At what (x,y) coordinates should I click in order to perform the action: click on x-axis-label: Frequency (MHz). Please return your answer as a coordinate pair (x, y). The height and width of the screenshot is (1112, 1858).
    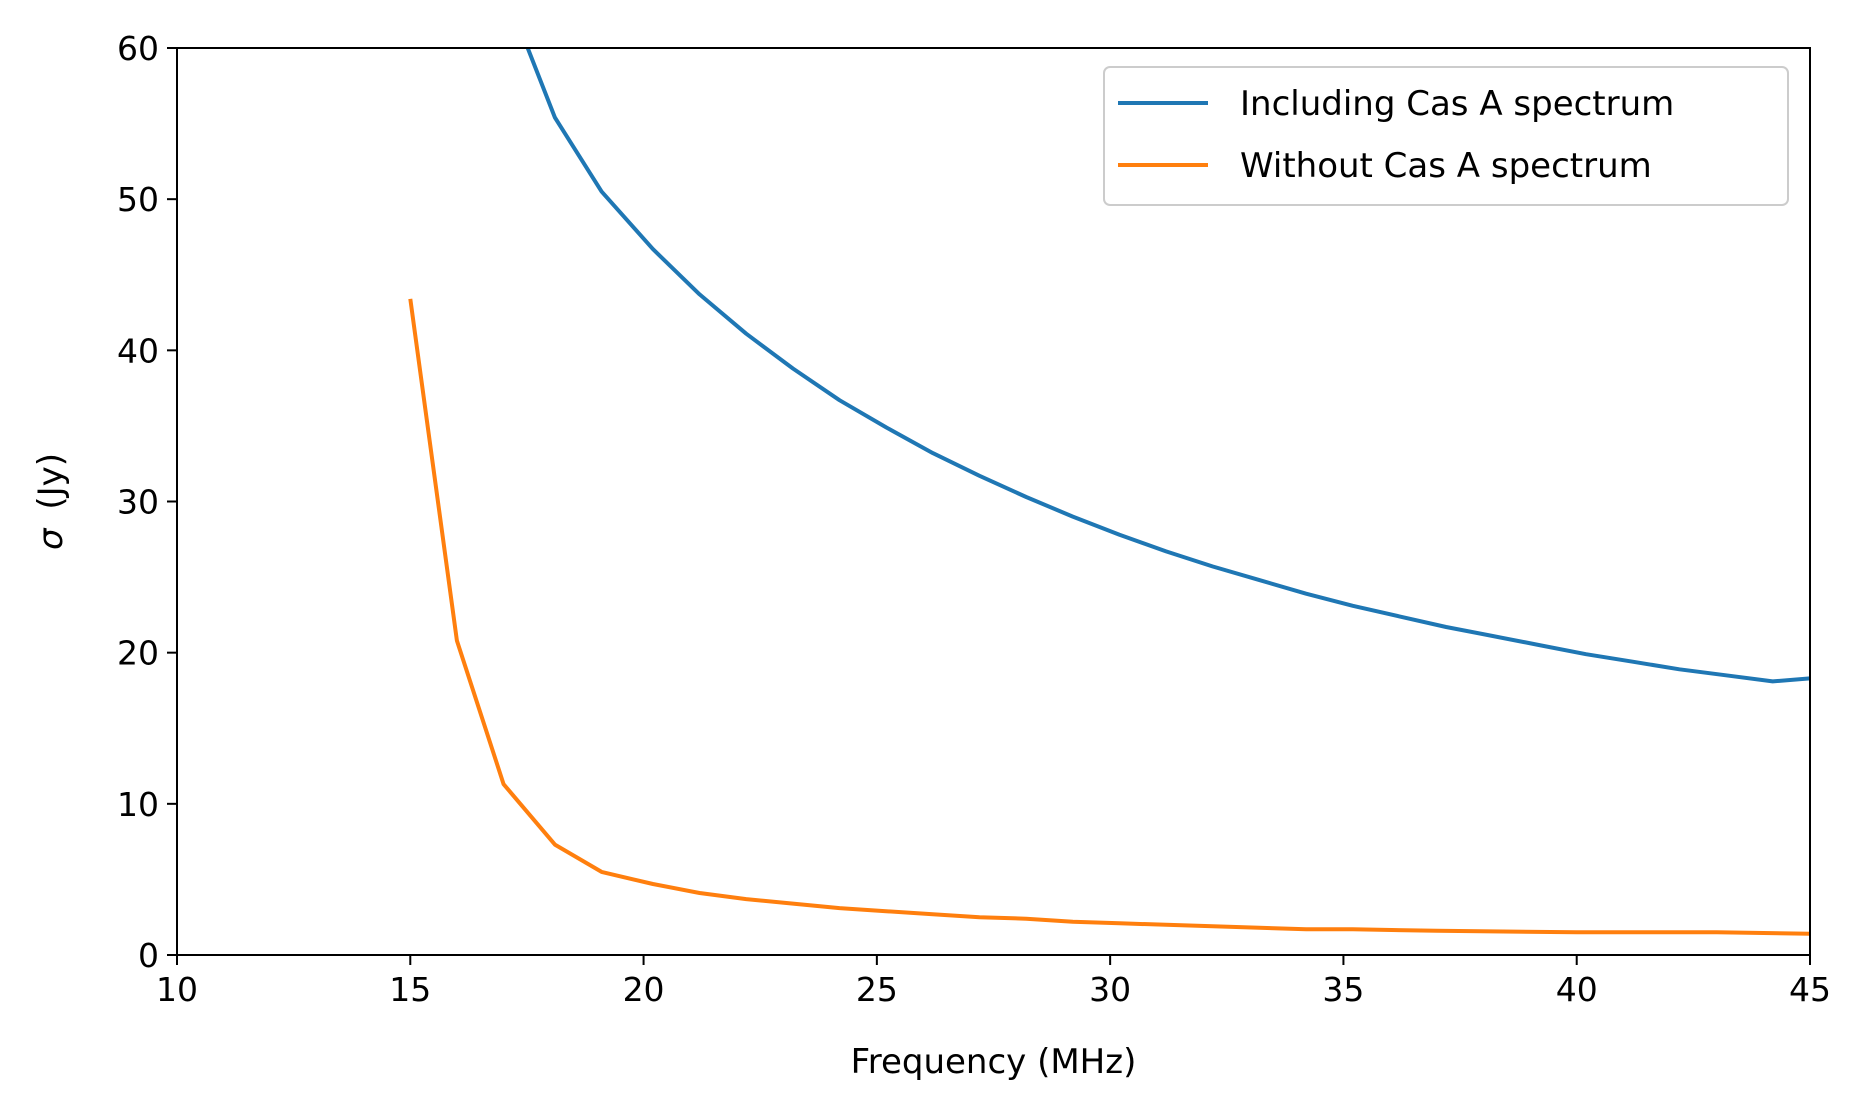
    Looking at the image, I should click on (994, 1062).